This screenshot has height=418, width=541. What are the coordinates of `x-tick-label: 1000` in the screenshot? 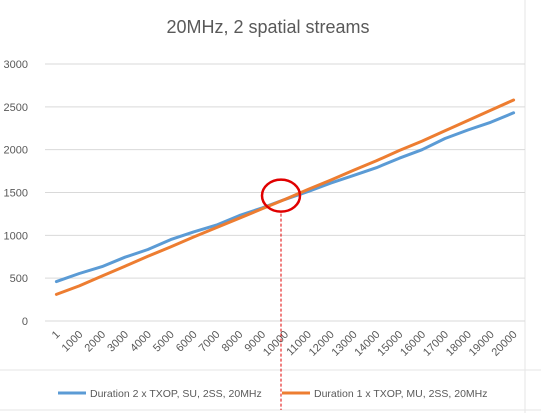 It's located at (73, 342).